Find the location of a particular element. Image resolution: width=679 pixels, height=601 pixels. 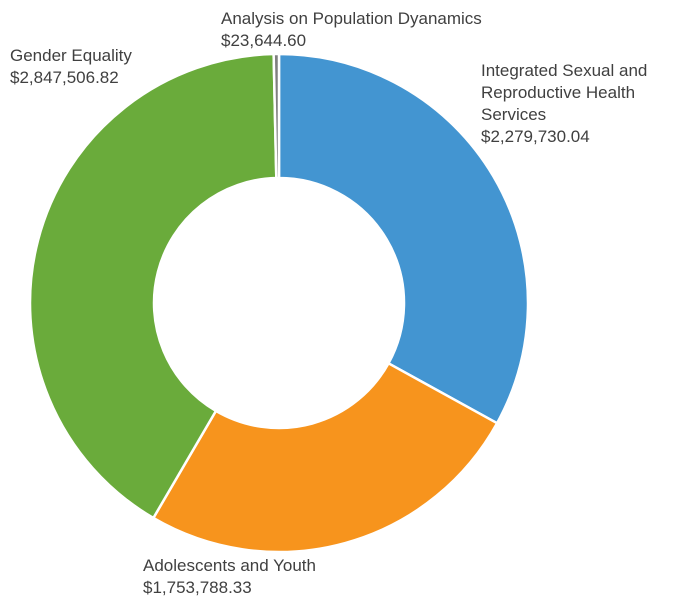

data-label-adolescents-youth: Adolescents and Youth $1,753,788.33 is located at coordinates (229, 577).